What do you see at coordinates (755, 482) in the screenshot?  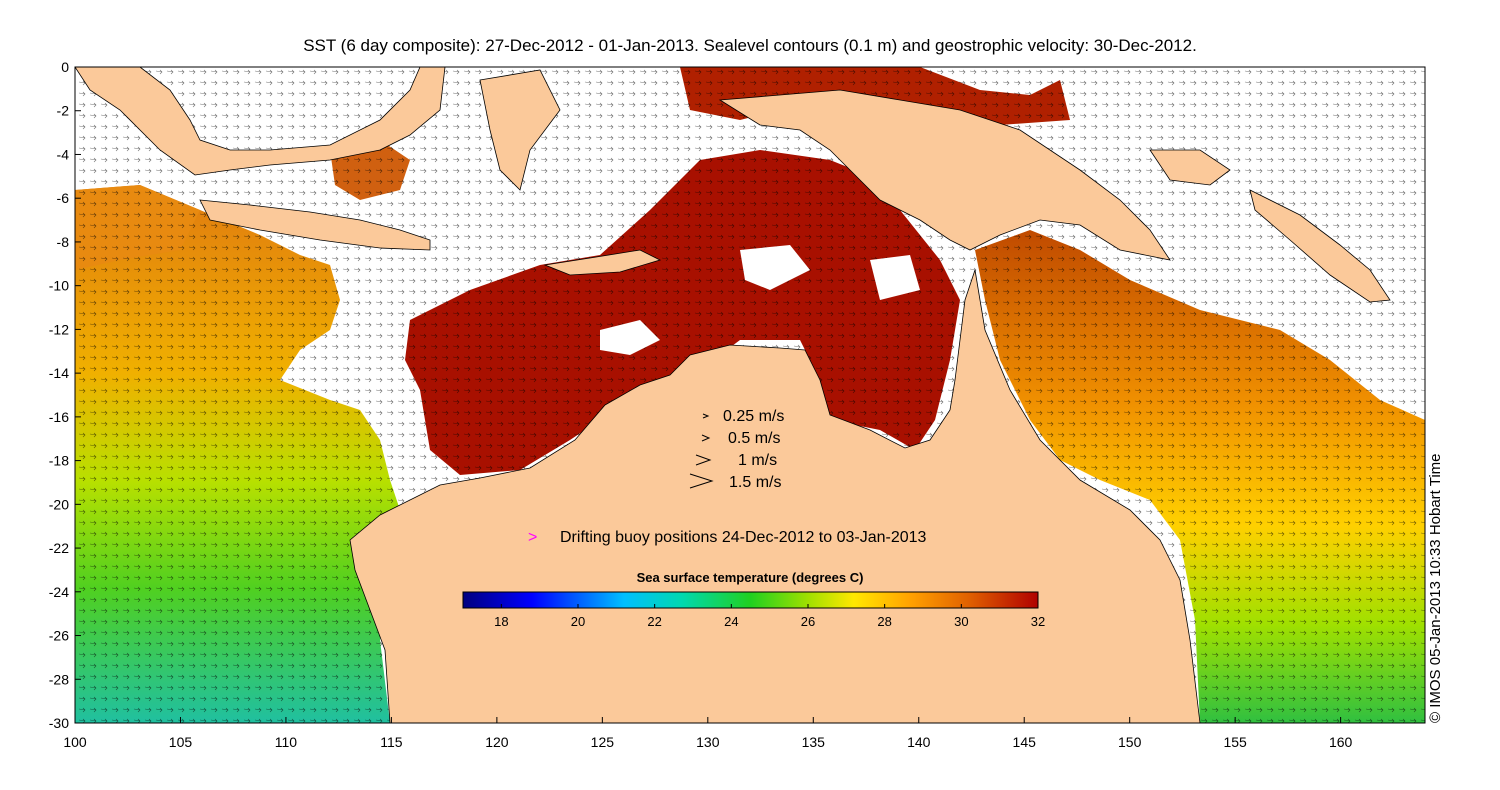 I see `velocity-label-1-5: 1.5 m/s` at bounding box center [755, 482].